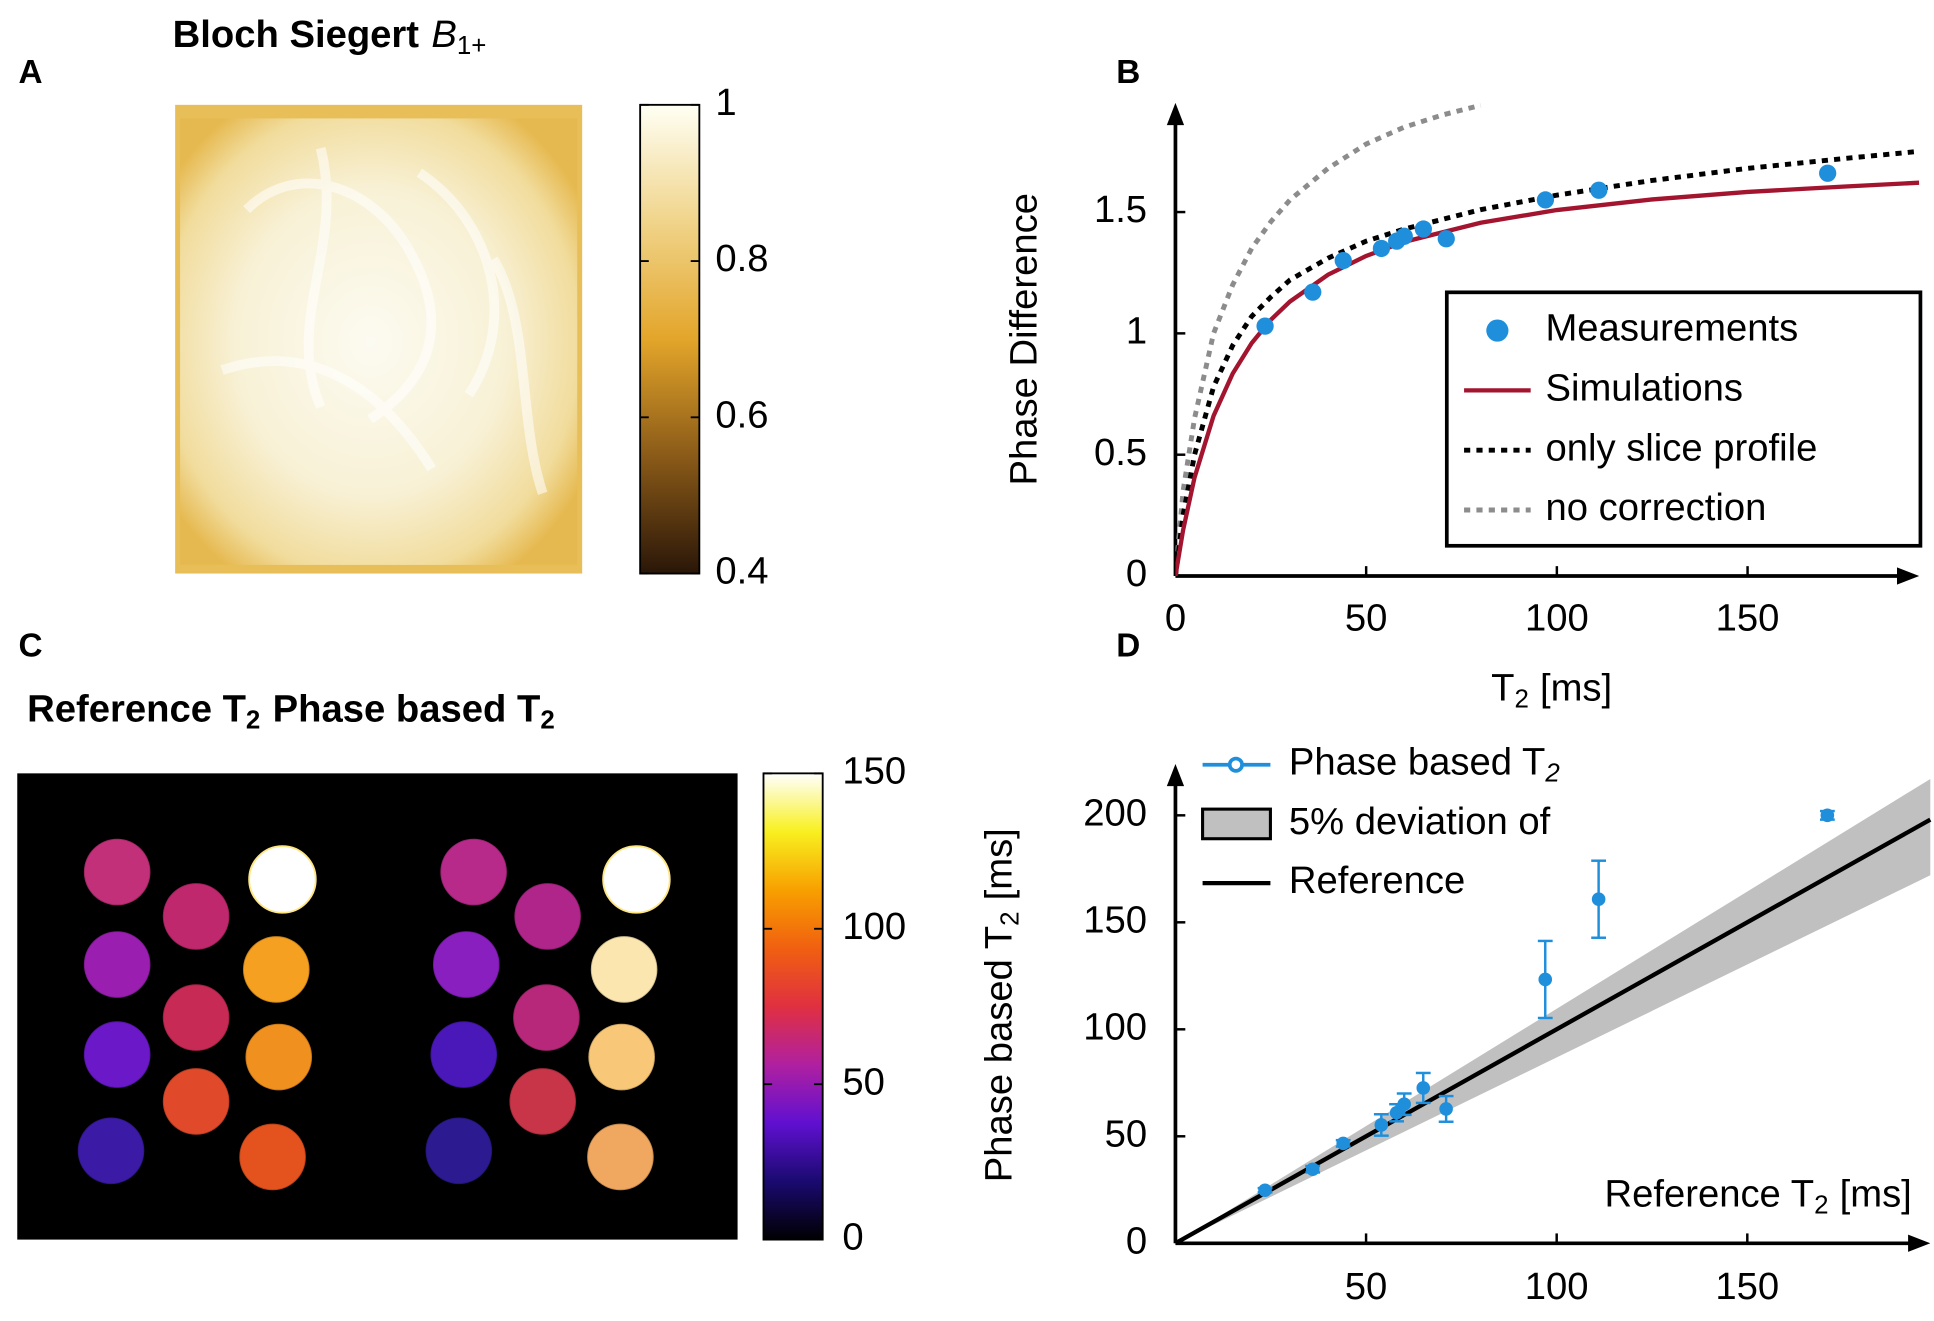 The image size is (1934, 1321). I want to click on colorbar-tick-label: 0.8, so click(741, 258).